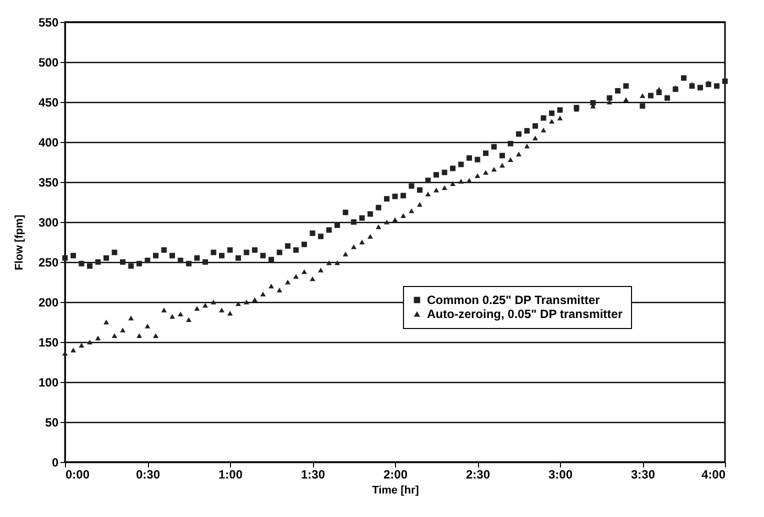 The image size is (764, 517). What do you see at coordinates (560, 475) in the screenshot?
I see `x-tick-label: 3:00` at bounding box center [560, 475].